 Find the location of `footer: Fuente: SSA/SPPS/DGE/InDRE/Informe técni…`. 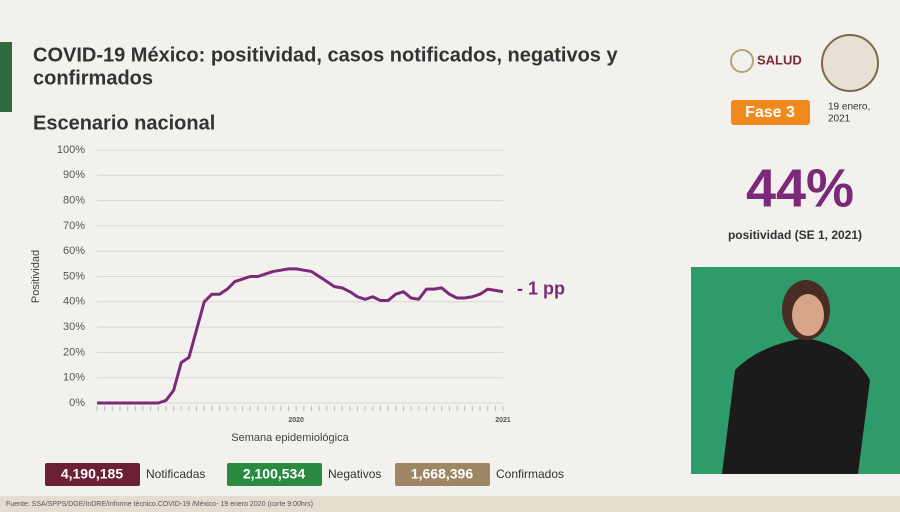

footer: Fuente: SSA/SPPS/DGE/InDRE/Informe técni… is located at coordinates (159, 504).